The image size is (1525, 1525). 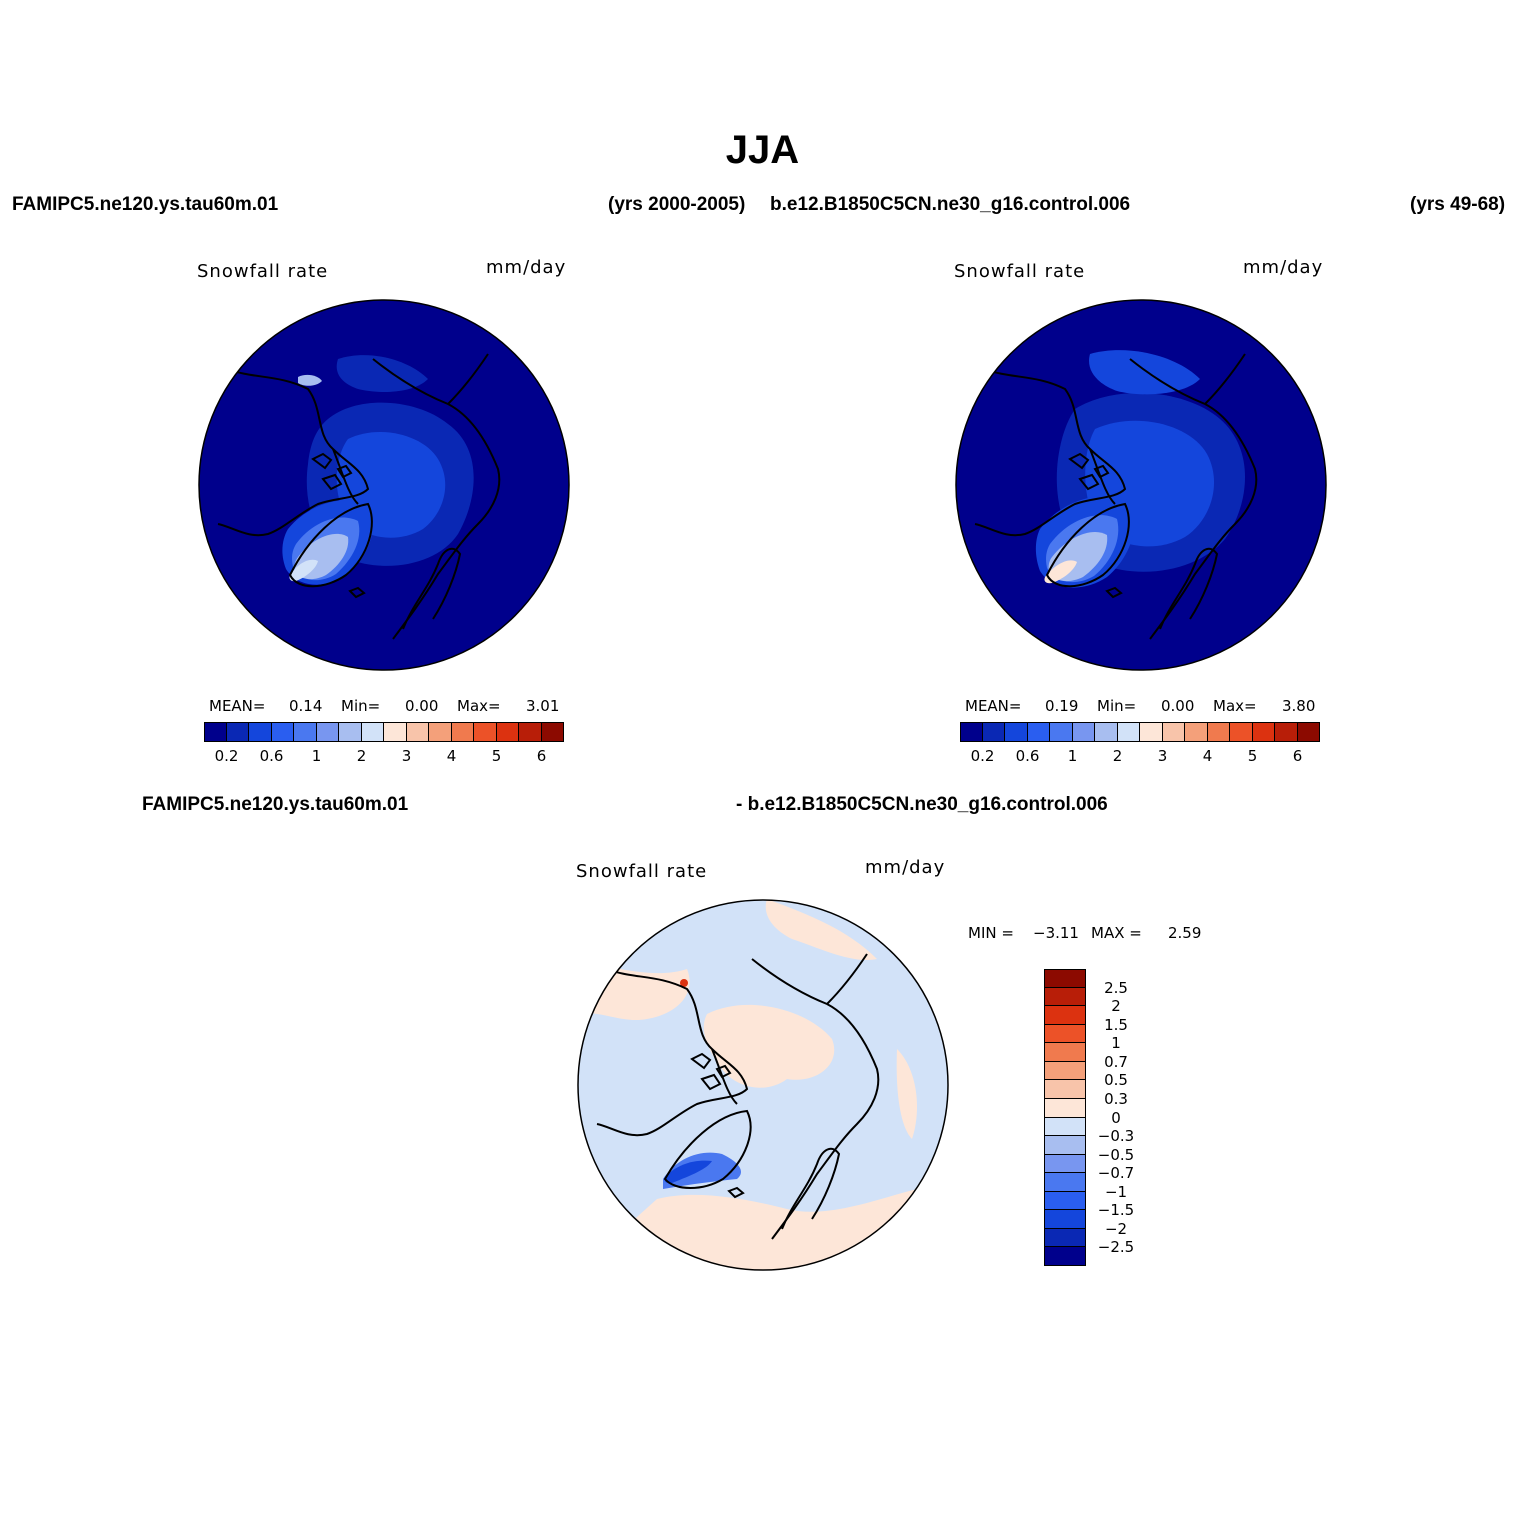 I want to click on diff-coast-scandinavia, so click(x=811, y=1188).